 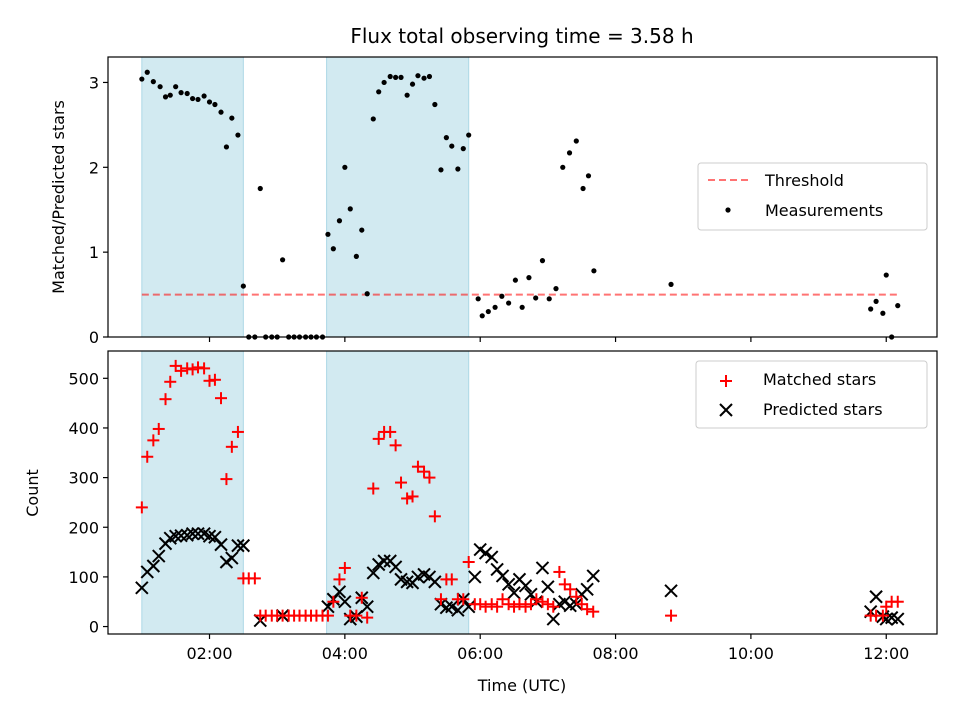 I want to click on x-tick-label: 04:00, so click(x=345, y=653).